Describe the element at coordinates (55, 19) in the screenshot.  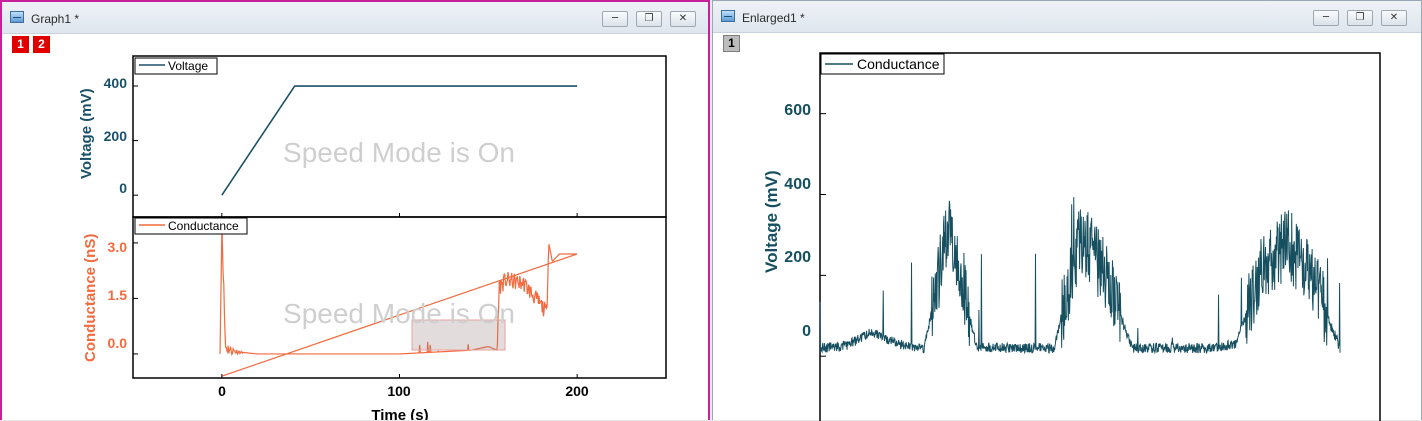
I see `window-title: Graph1 *` at that location.